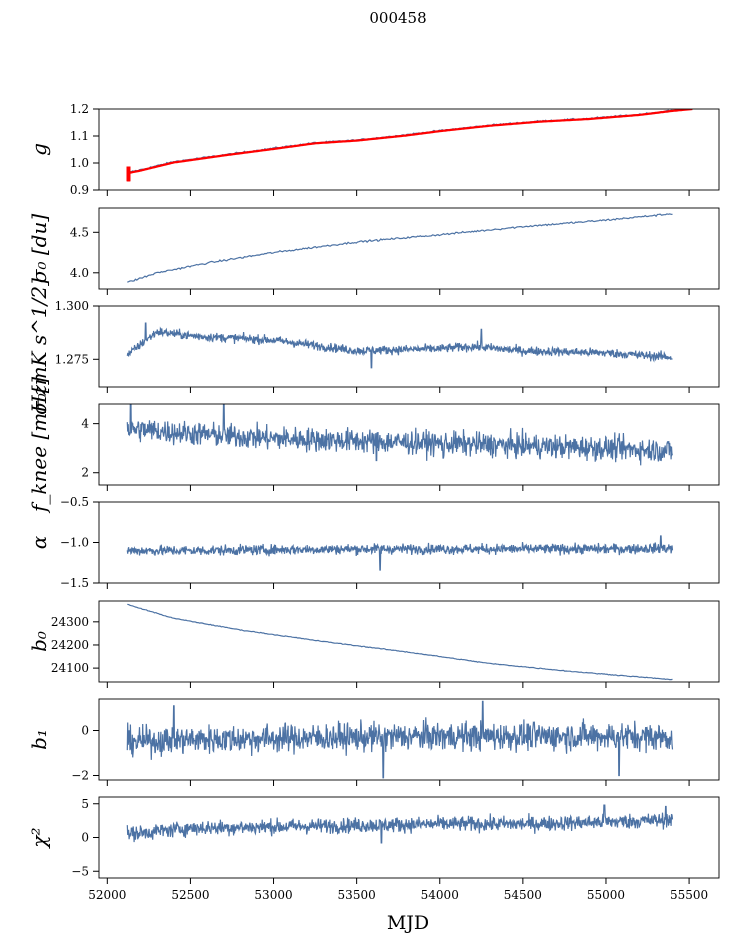  I want to click on y-tick-label: 2, so click(85, 473).